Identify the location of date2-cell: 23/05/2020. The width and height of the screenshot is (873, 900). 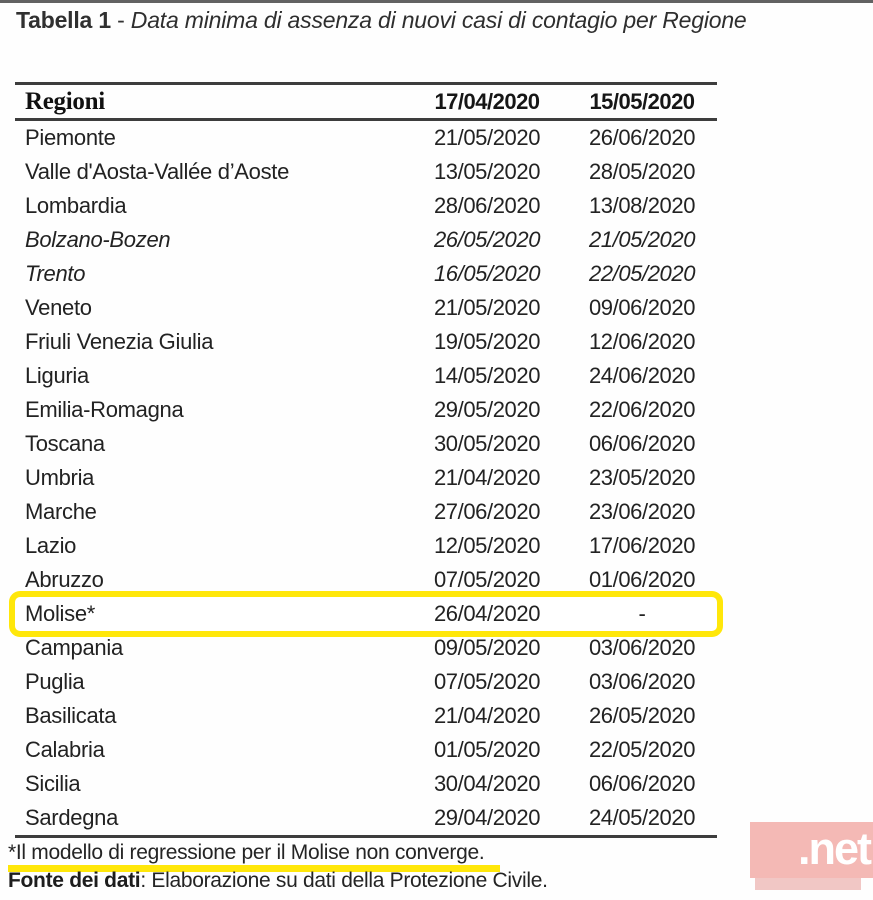
(642, 477).